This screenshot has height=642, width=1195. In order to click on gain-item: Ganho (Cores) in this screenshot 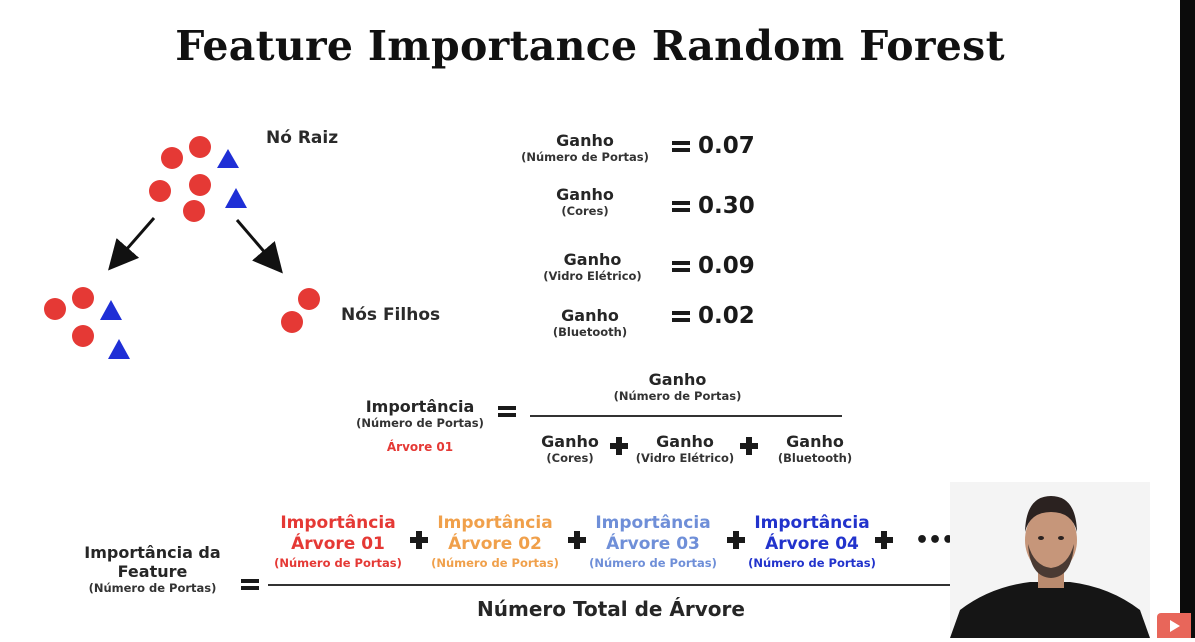, I will do `click(585, 201)`.